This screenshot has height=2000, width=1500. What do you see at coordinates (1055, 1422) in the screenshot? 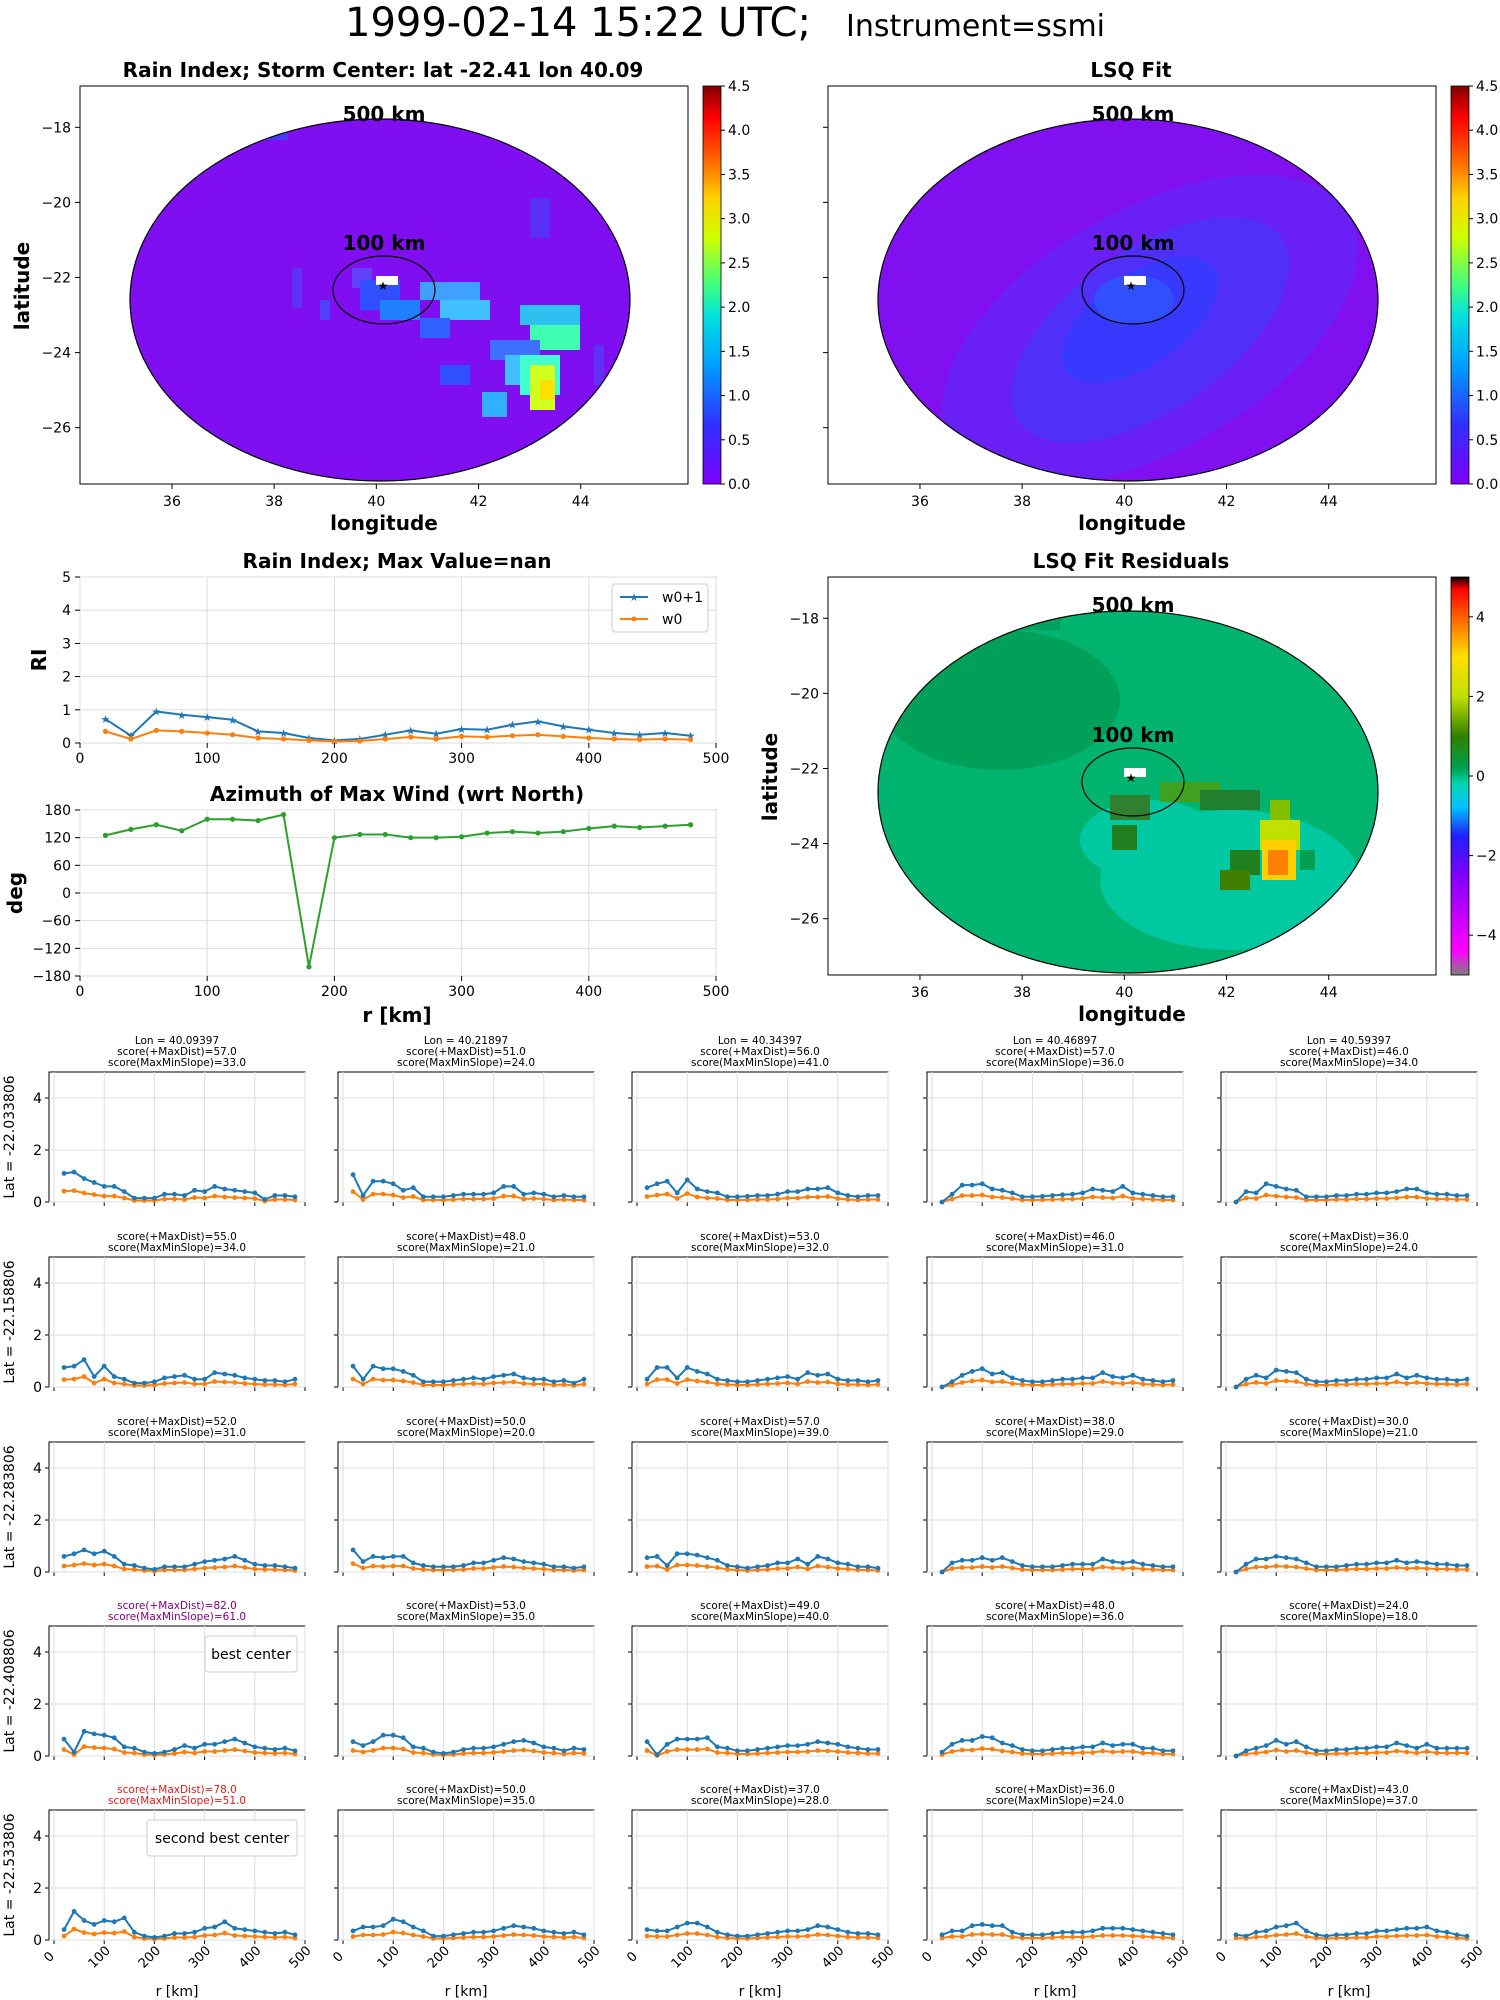
I see `subplot-score-maxdist: score(+MaxDist)=38.0` at bounding box center [1055, 1422].